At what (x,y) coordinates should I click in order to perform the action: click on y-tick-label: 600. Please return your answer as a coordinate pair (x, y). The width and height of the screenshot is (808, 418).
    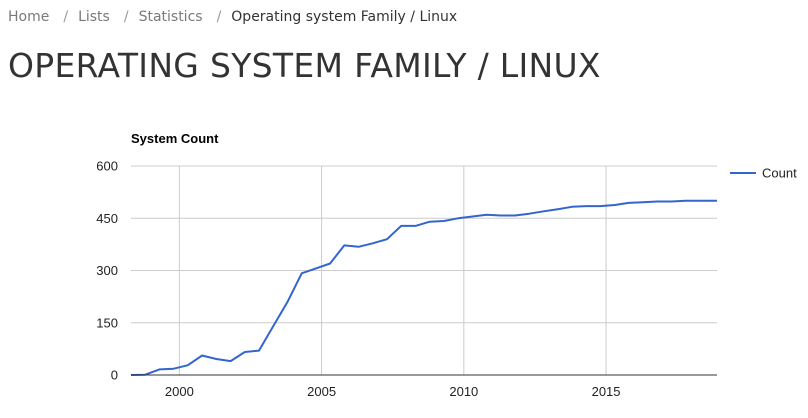
    Looking at the image, I should click on (107, 166).